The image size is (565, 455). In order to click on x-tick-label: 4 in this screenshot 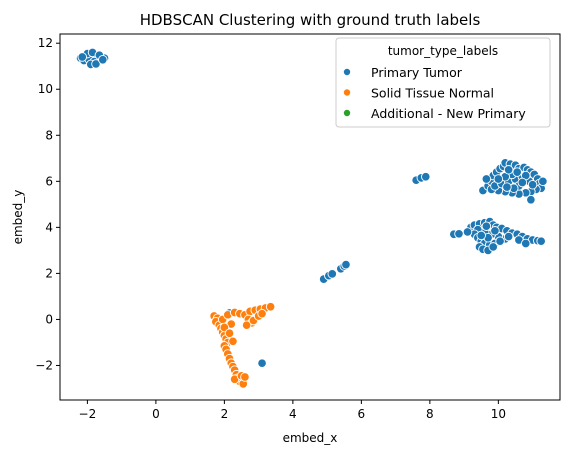, I will do `click(293, 414)`.